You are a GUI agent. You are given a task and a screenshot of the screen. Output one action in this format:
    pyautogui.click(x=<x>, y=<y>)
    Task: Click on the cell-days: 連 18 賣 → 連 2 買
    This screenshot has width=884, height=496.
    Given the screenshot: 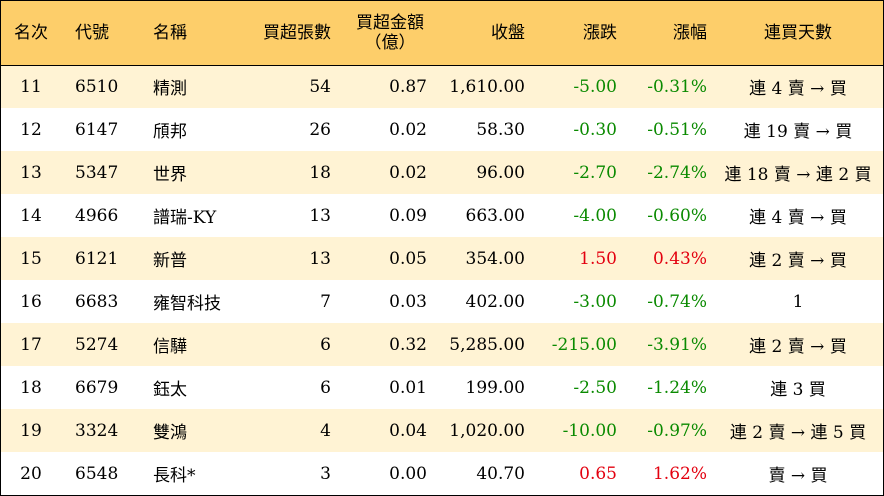 What is the action you would take?
    pyautogui.click(x=798, y=175)
    